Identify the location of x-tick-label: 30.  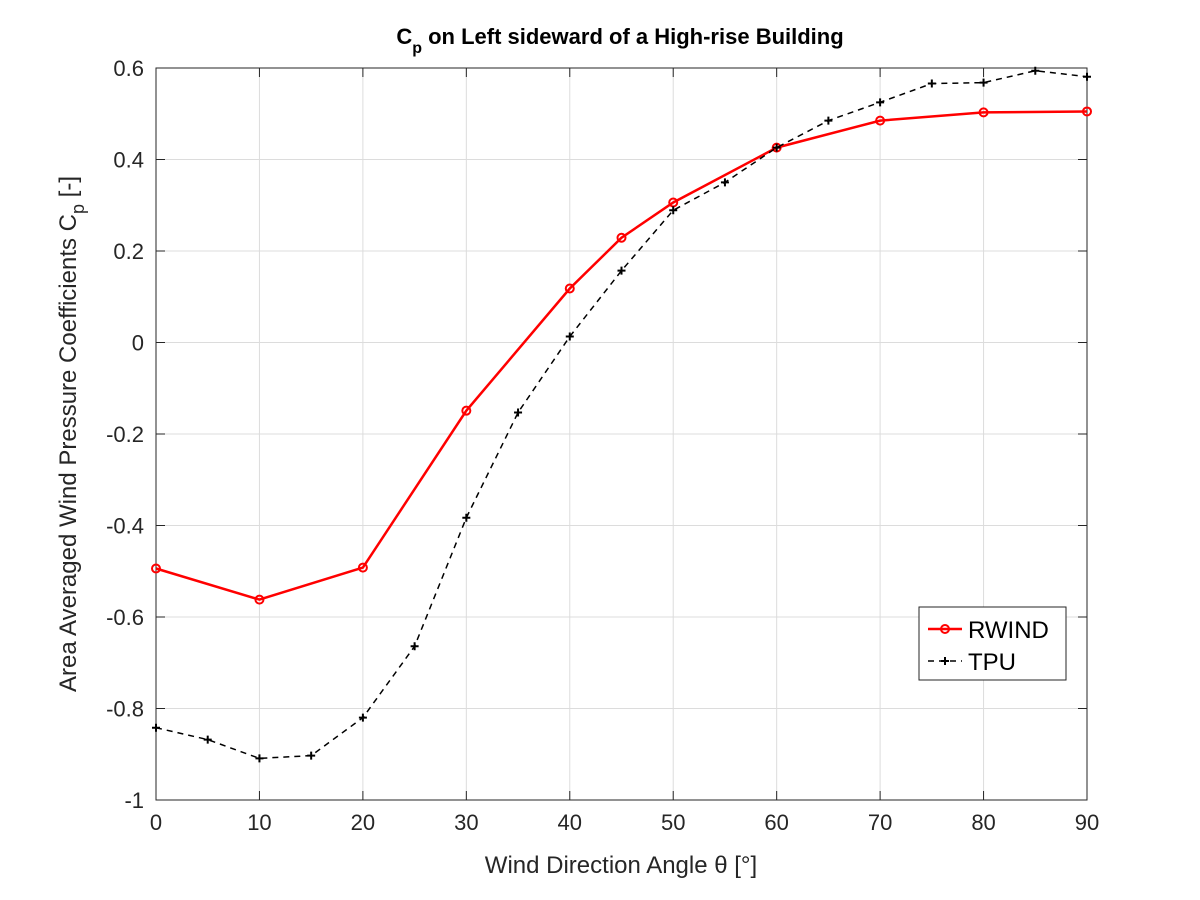
(466, 822).